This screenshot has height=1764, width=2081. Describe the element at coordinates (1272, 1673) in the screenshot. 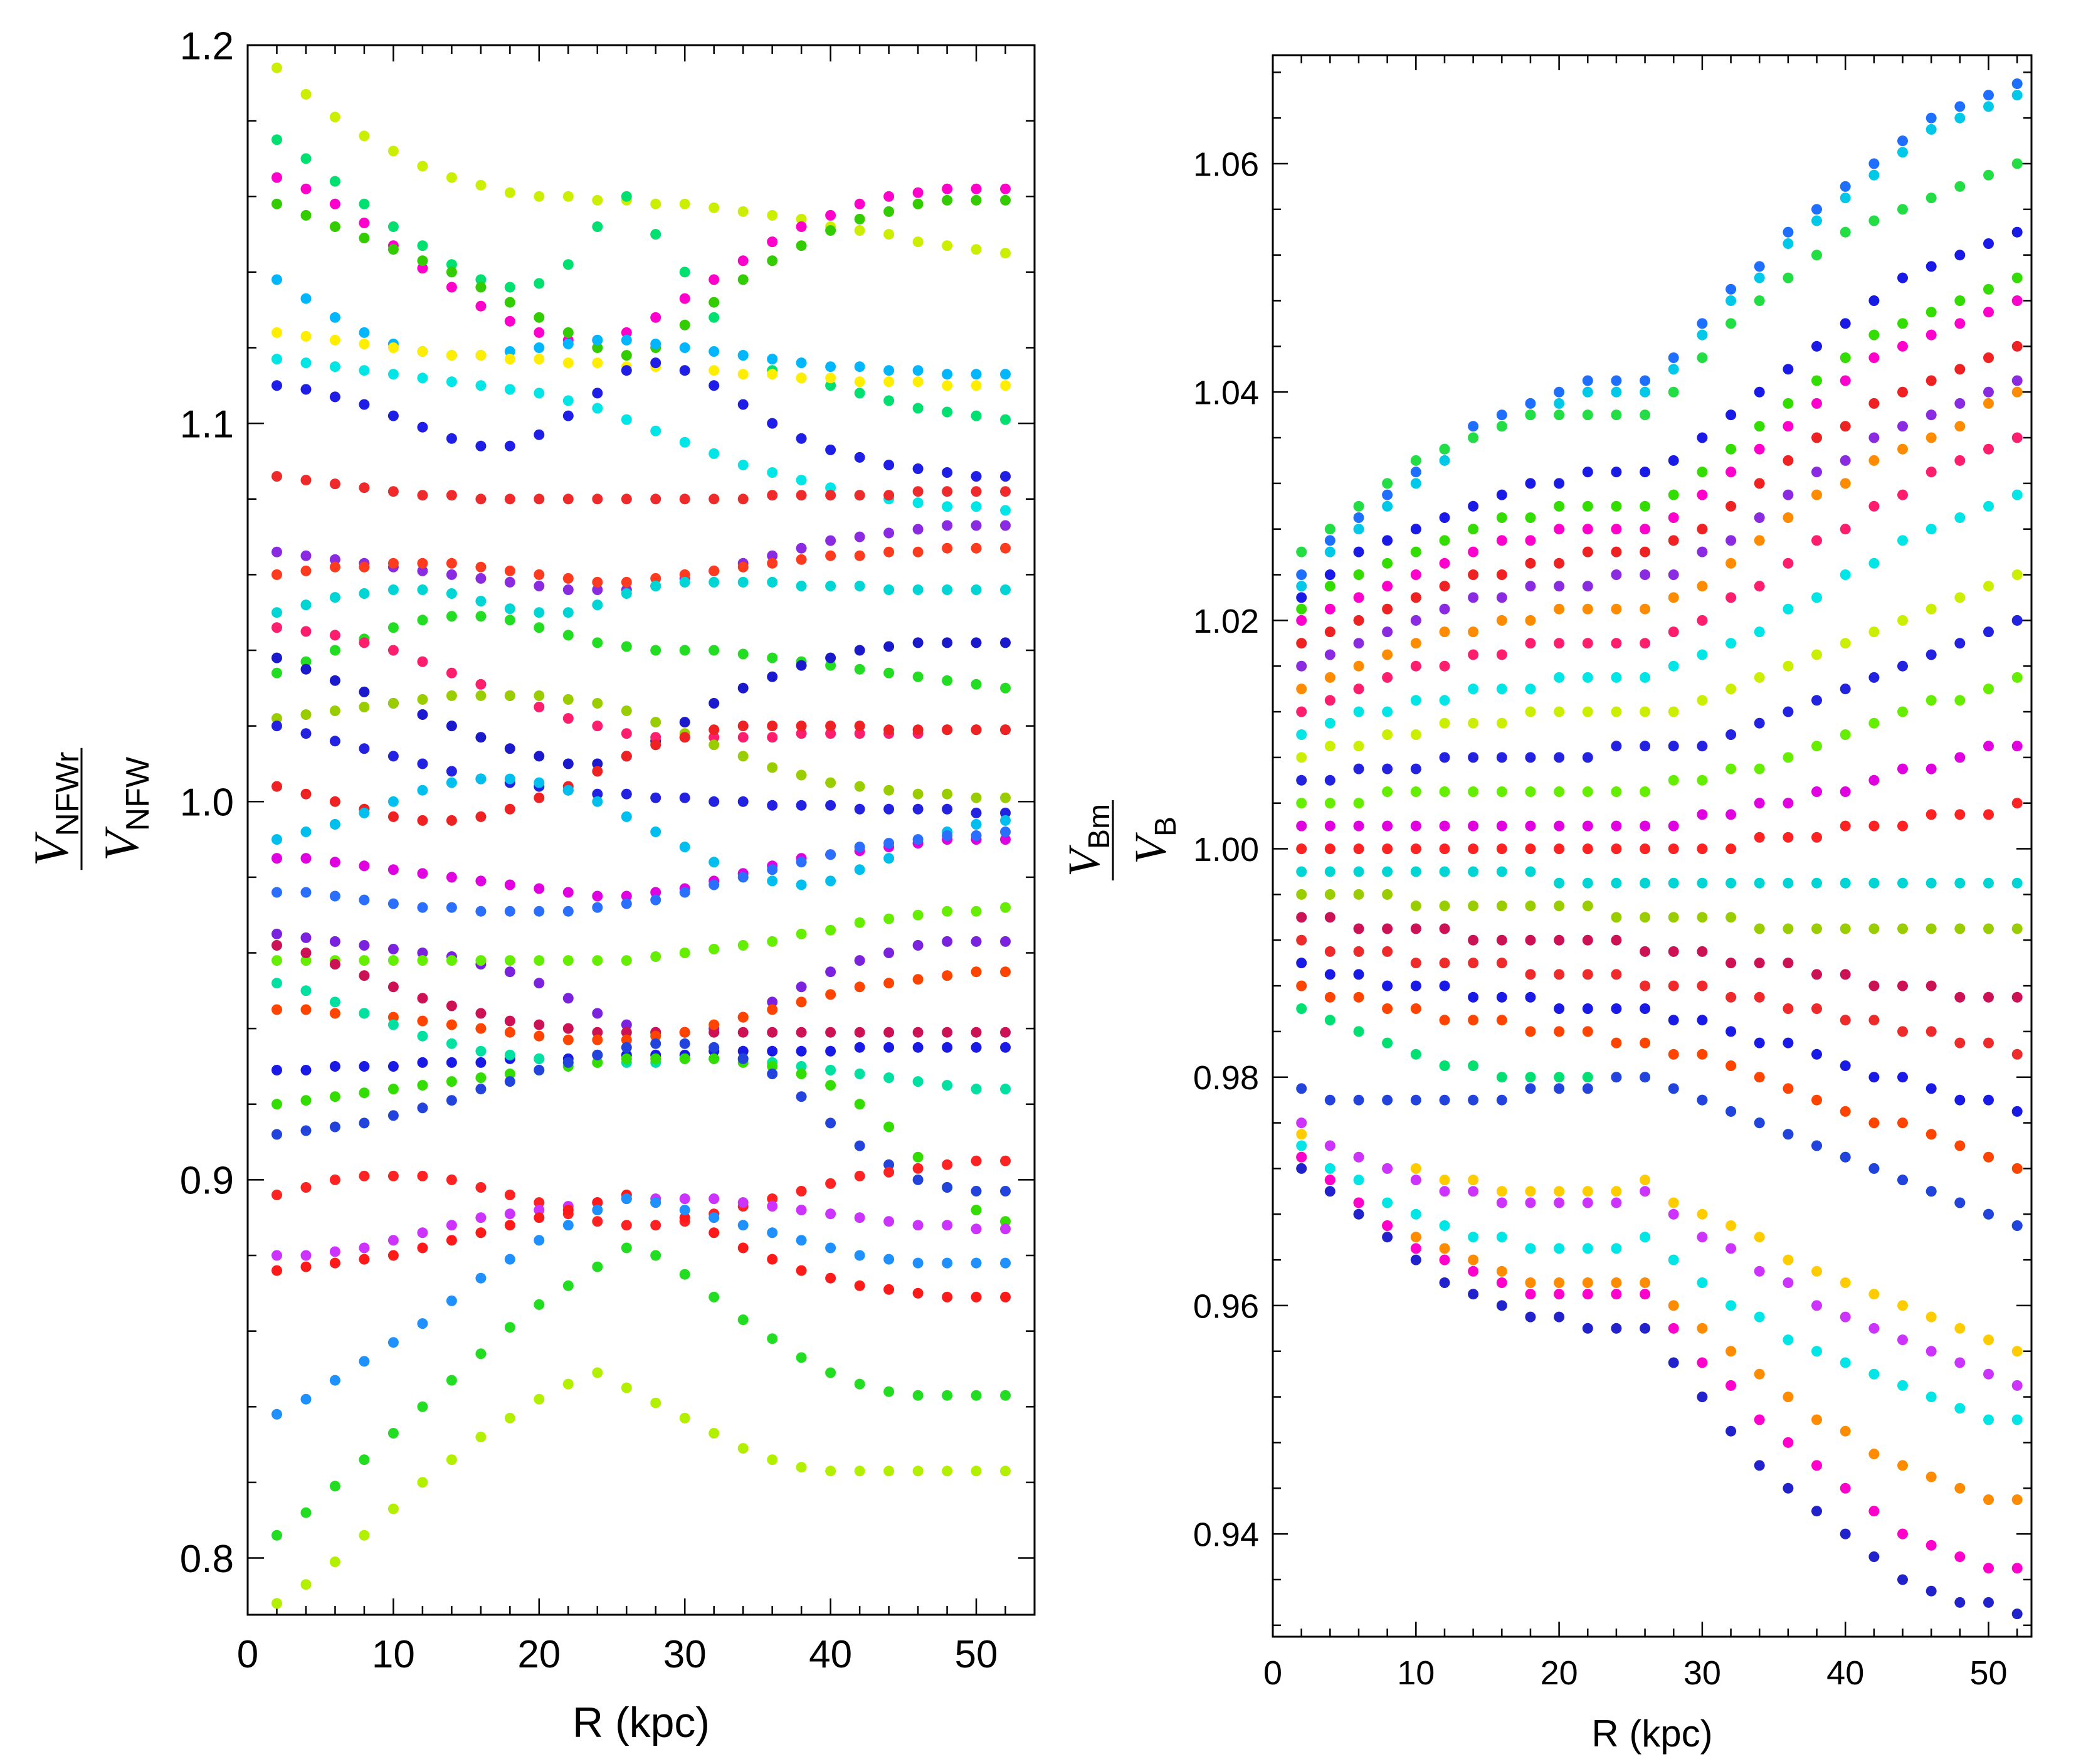

I see `right-x-tick-label: 0` at that location.